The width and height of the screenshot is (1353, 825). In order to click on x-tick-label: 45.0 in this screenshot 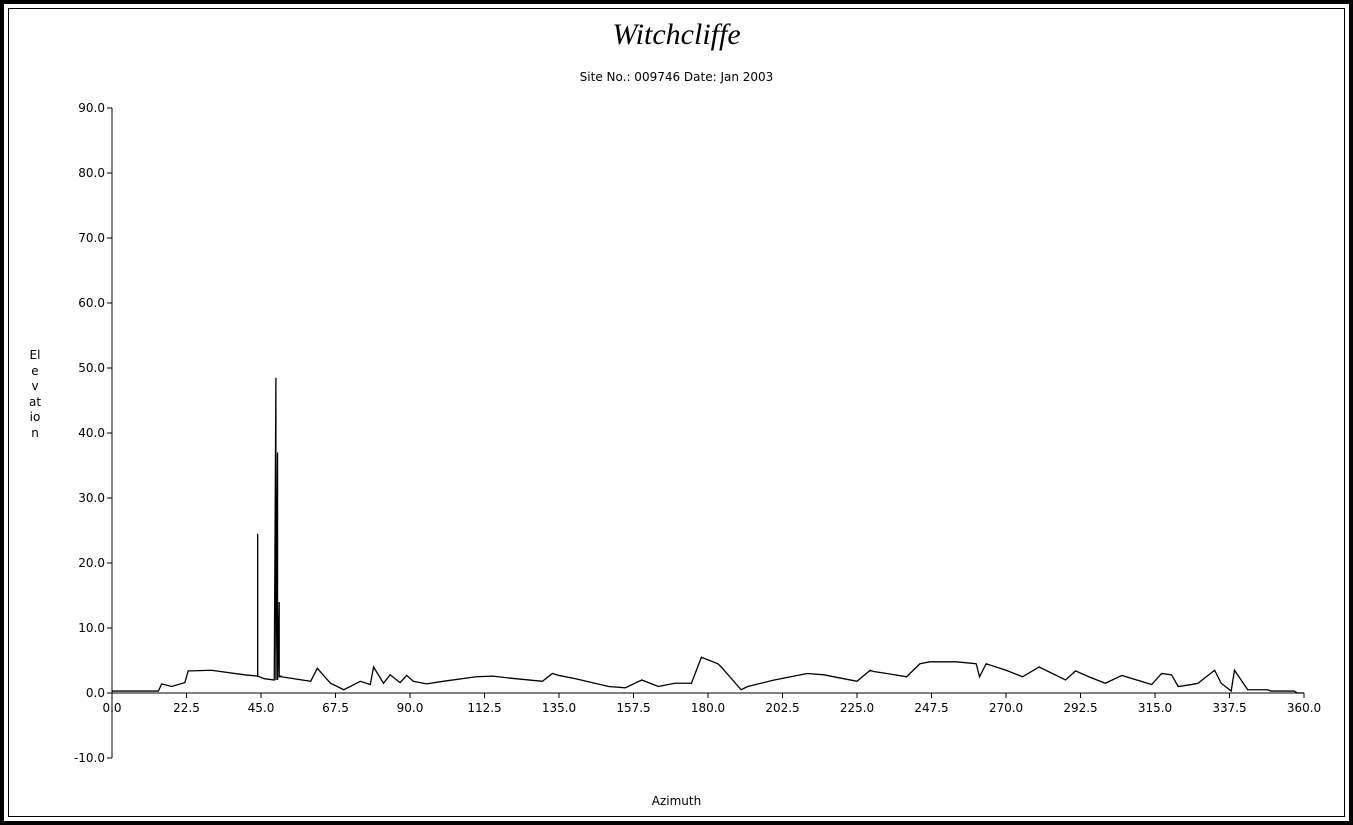, I will do `click(261, 708)`.